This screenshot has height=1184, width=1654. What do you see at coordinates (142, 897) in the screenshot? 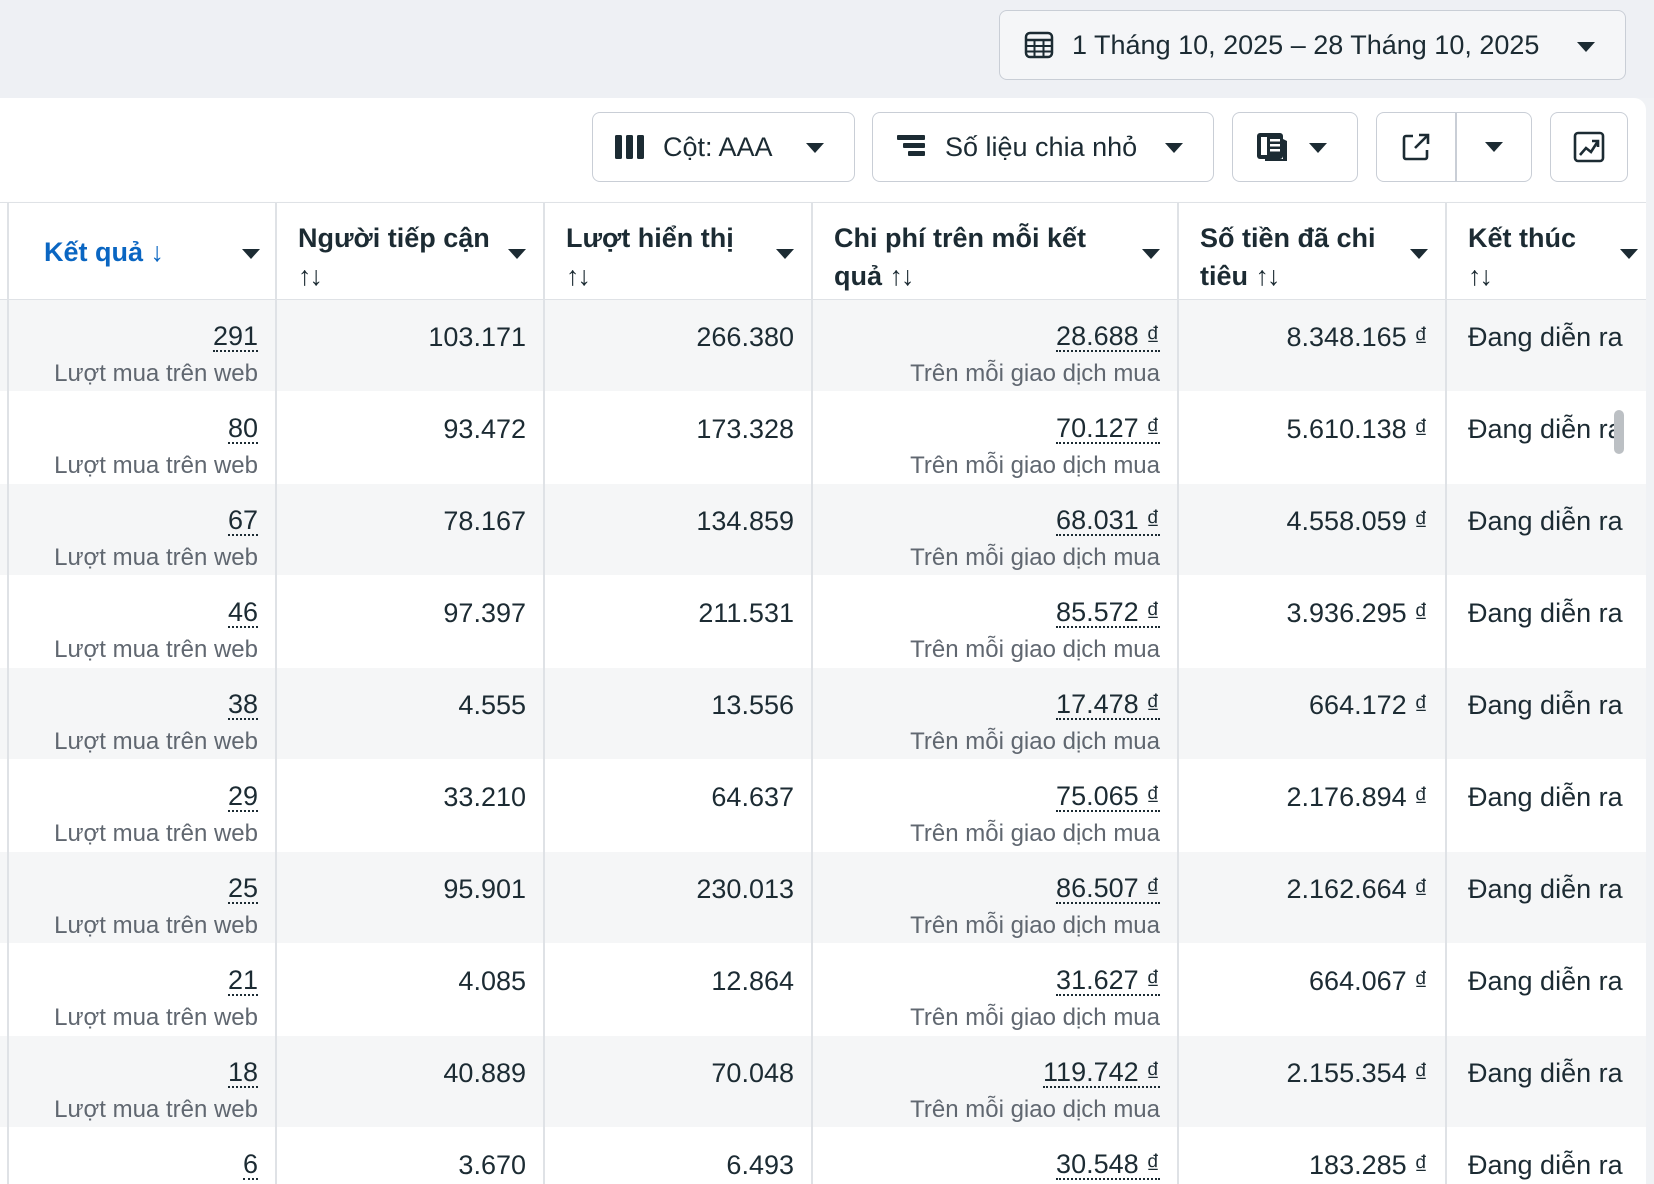
I see `cell-results: 25 Lượt mua trên web` at bounding box center [142, 897].